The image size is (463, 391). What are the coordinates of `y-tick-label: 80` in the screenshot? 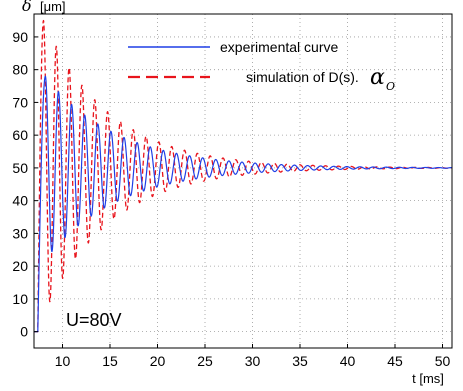 It's located at (20, 70).